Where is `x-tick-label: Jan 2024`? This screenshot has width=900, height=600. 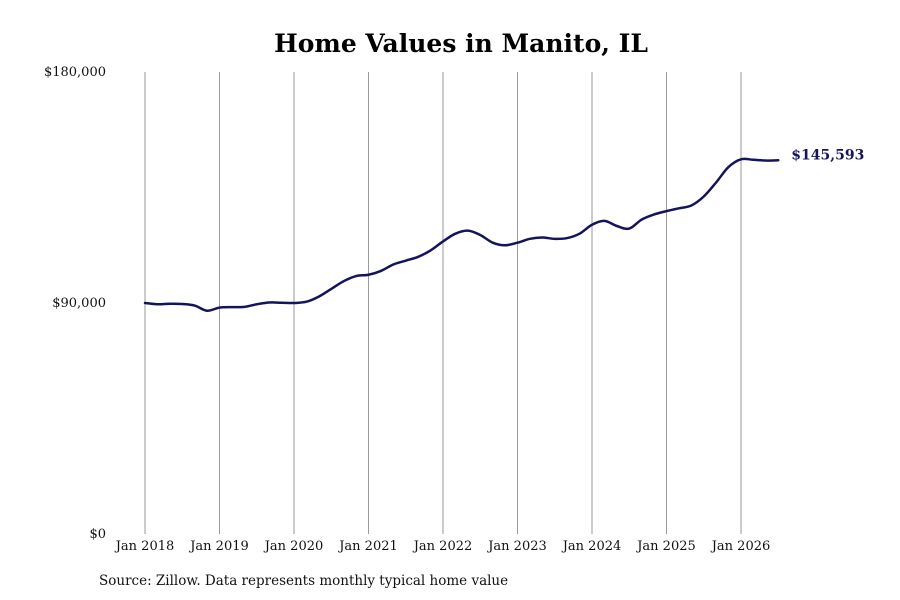 x-tick-label: Jan 2024 is located at coordinates (591, 546).